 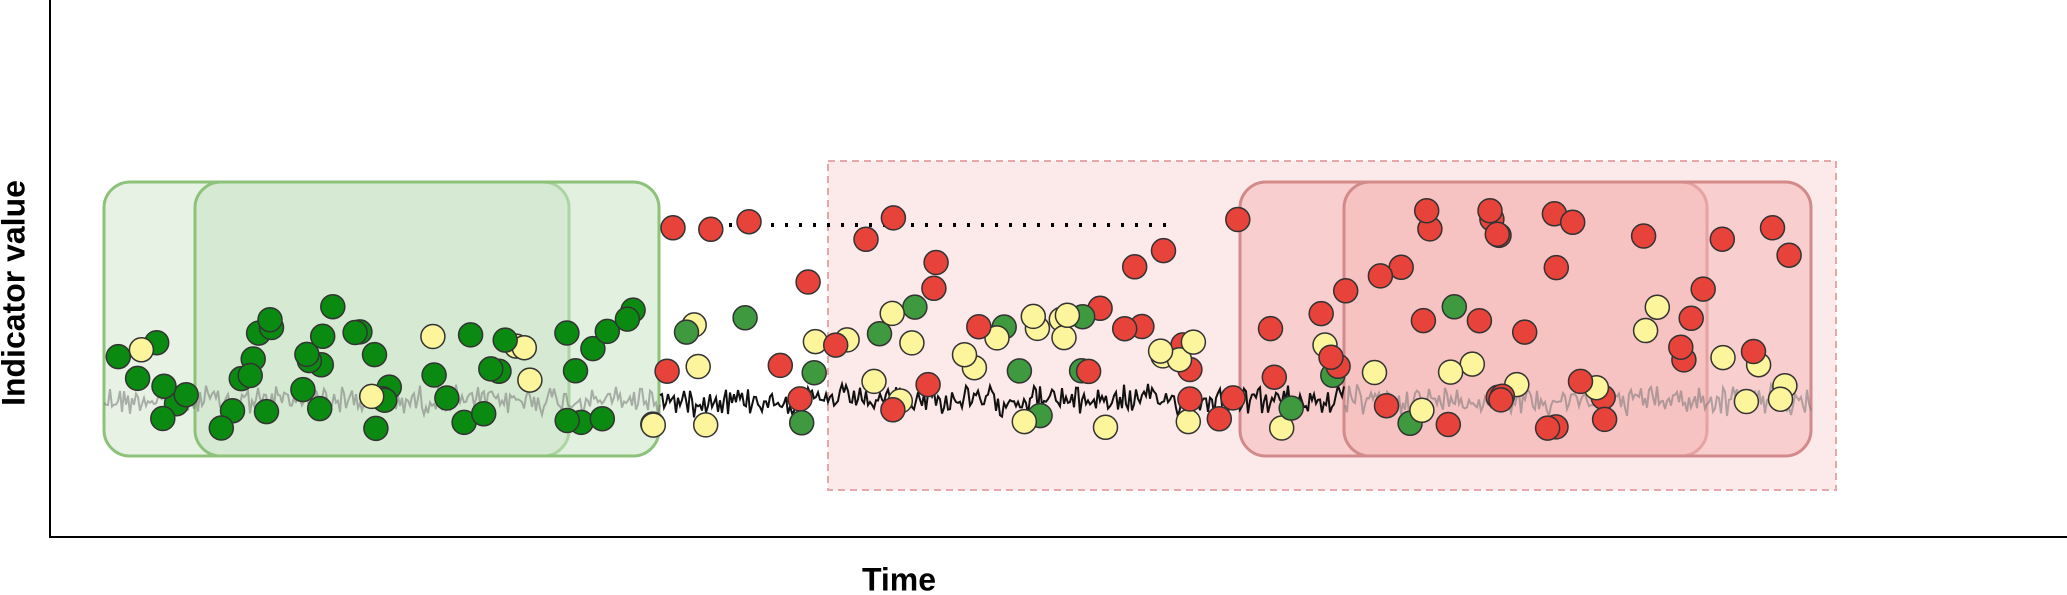 I want to click on red-window, so click(x=1577, y=319).